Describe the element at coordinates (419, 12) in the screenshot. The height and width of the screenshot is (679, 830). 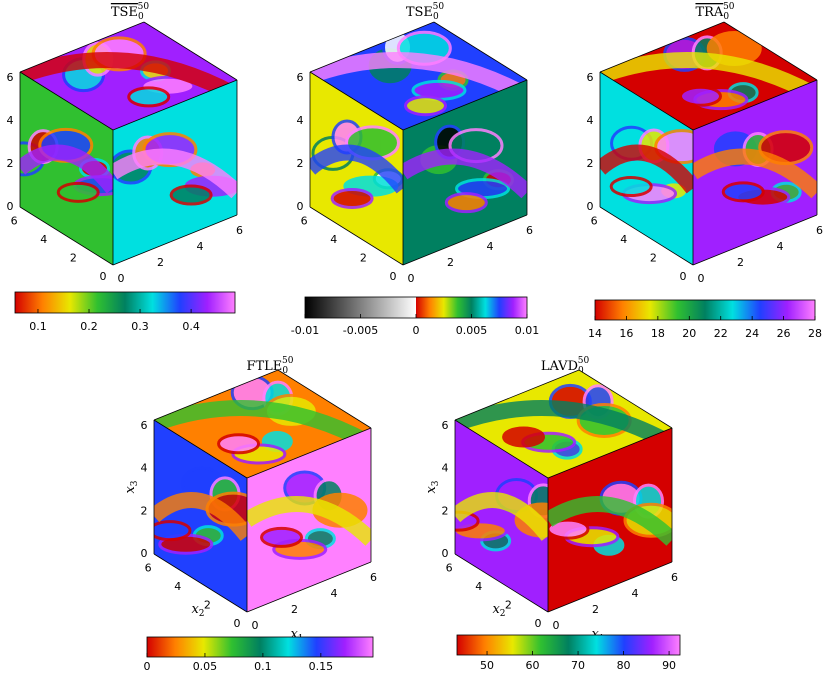
I see `title-base: TSE` at that location.